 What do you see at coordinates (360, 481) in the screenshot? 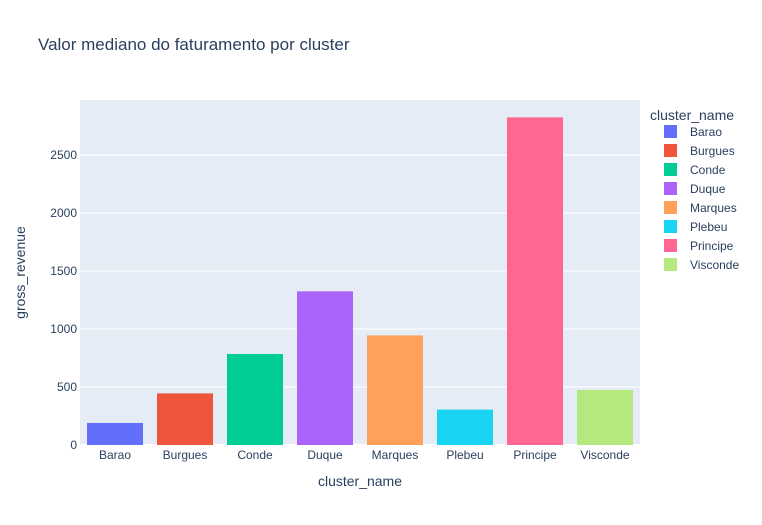
I see `x-axis-title: cluster_name` at bounding box center [360, 481].